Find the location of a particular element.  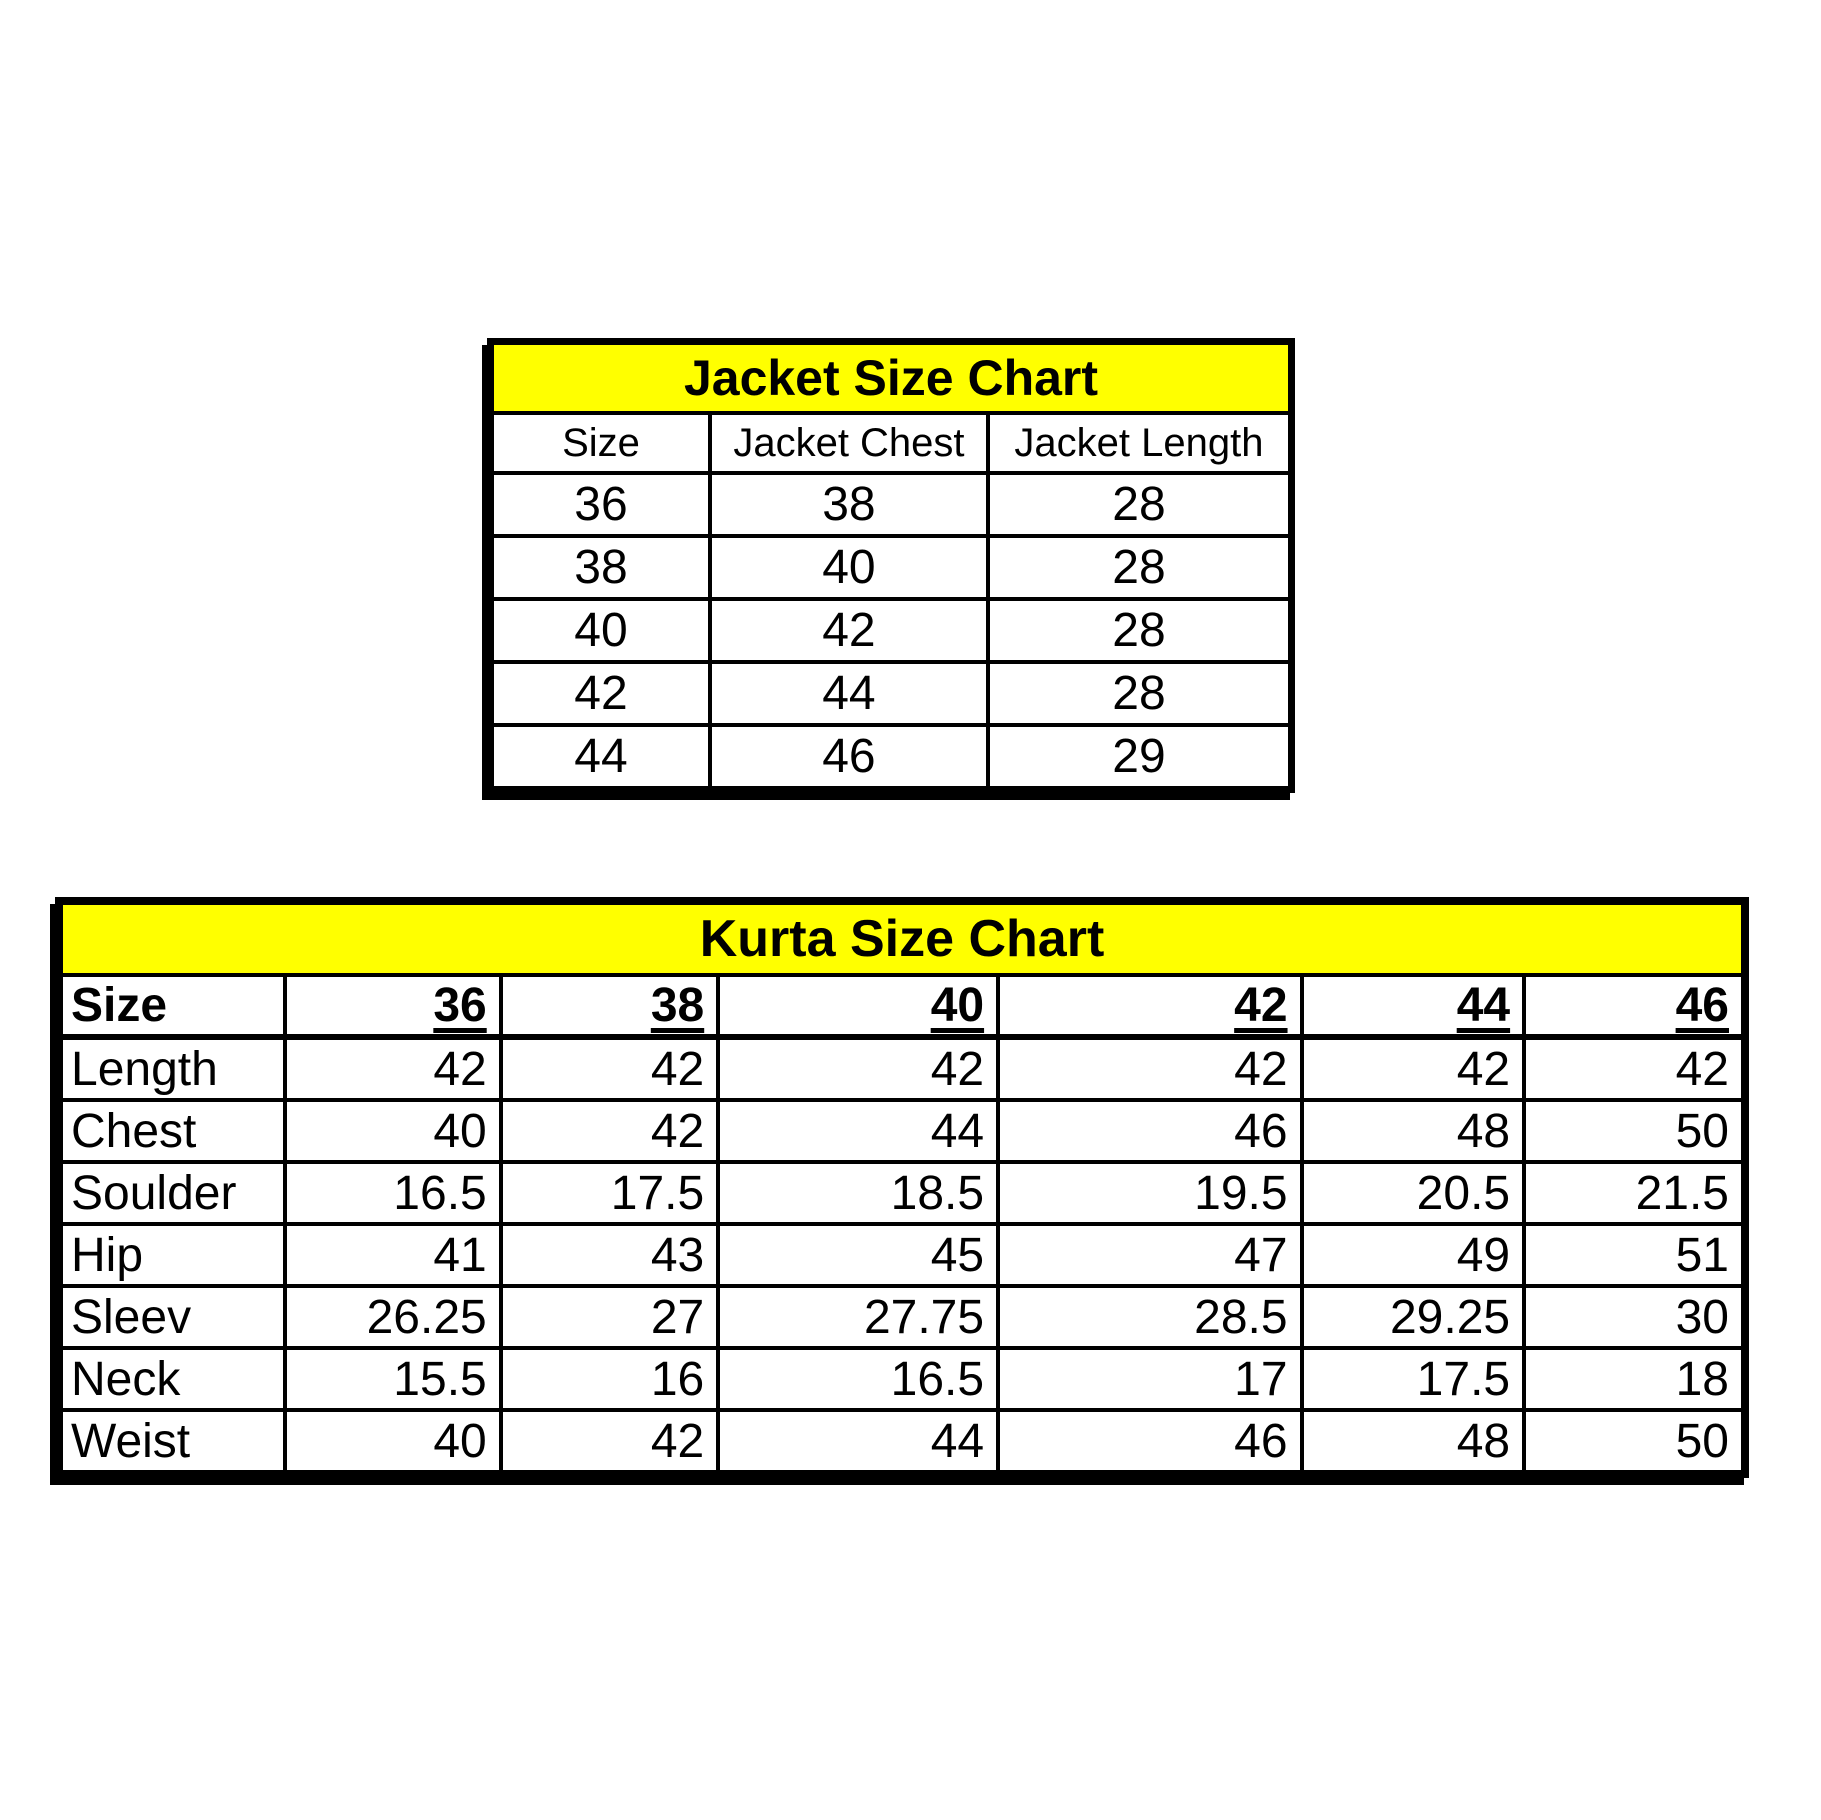

kurta-table-row: Soulder 16.5 17.5 18.5 19.5 20.5 21.5 is located at coordinates (902, 1193).